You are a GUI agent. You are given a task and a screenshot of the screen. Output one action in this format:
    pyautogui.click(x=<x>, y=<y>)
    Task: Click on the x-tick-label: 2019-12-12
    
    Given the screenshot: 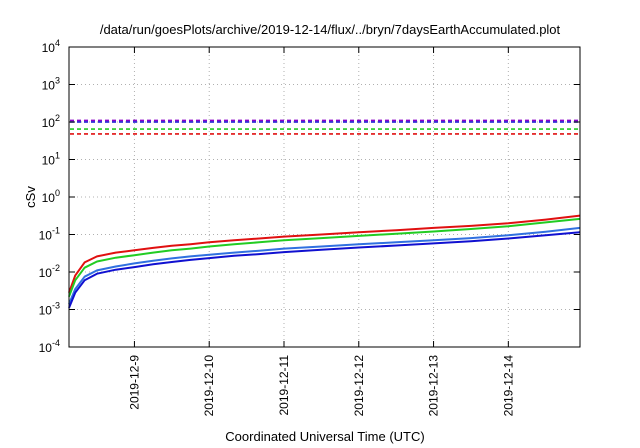 What is the action you would take?
    pyautogui.click(x=359, y=386)
    